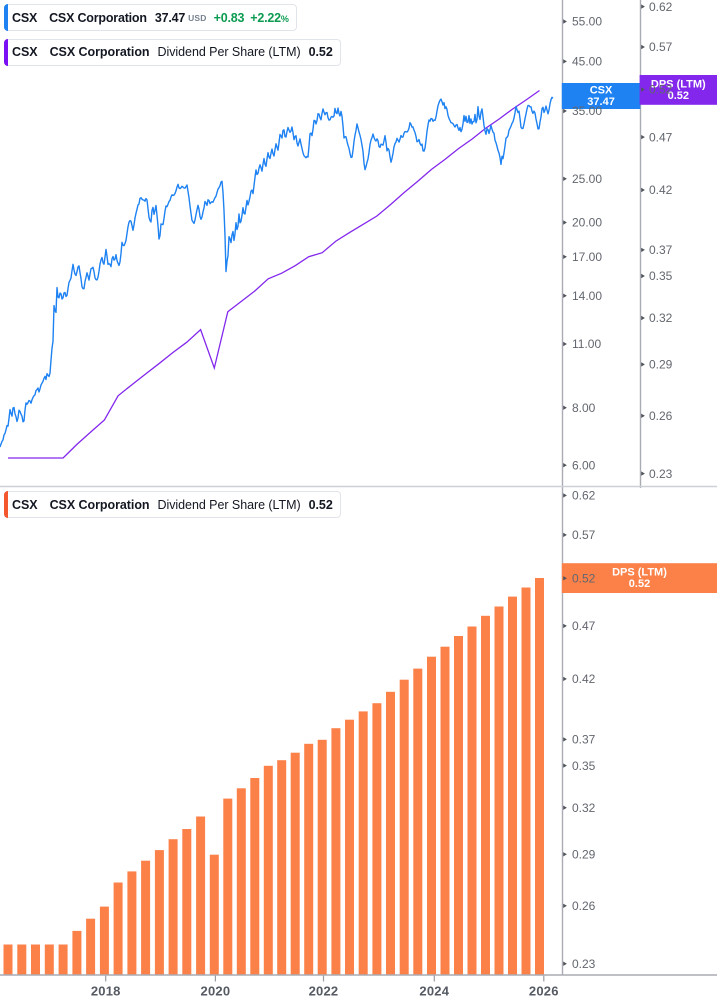  What do you see at coordinates (587, 179) in the screenshot?
I see `svg-text: 25.00` at bounding box center [587, 179].